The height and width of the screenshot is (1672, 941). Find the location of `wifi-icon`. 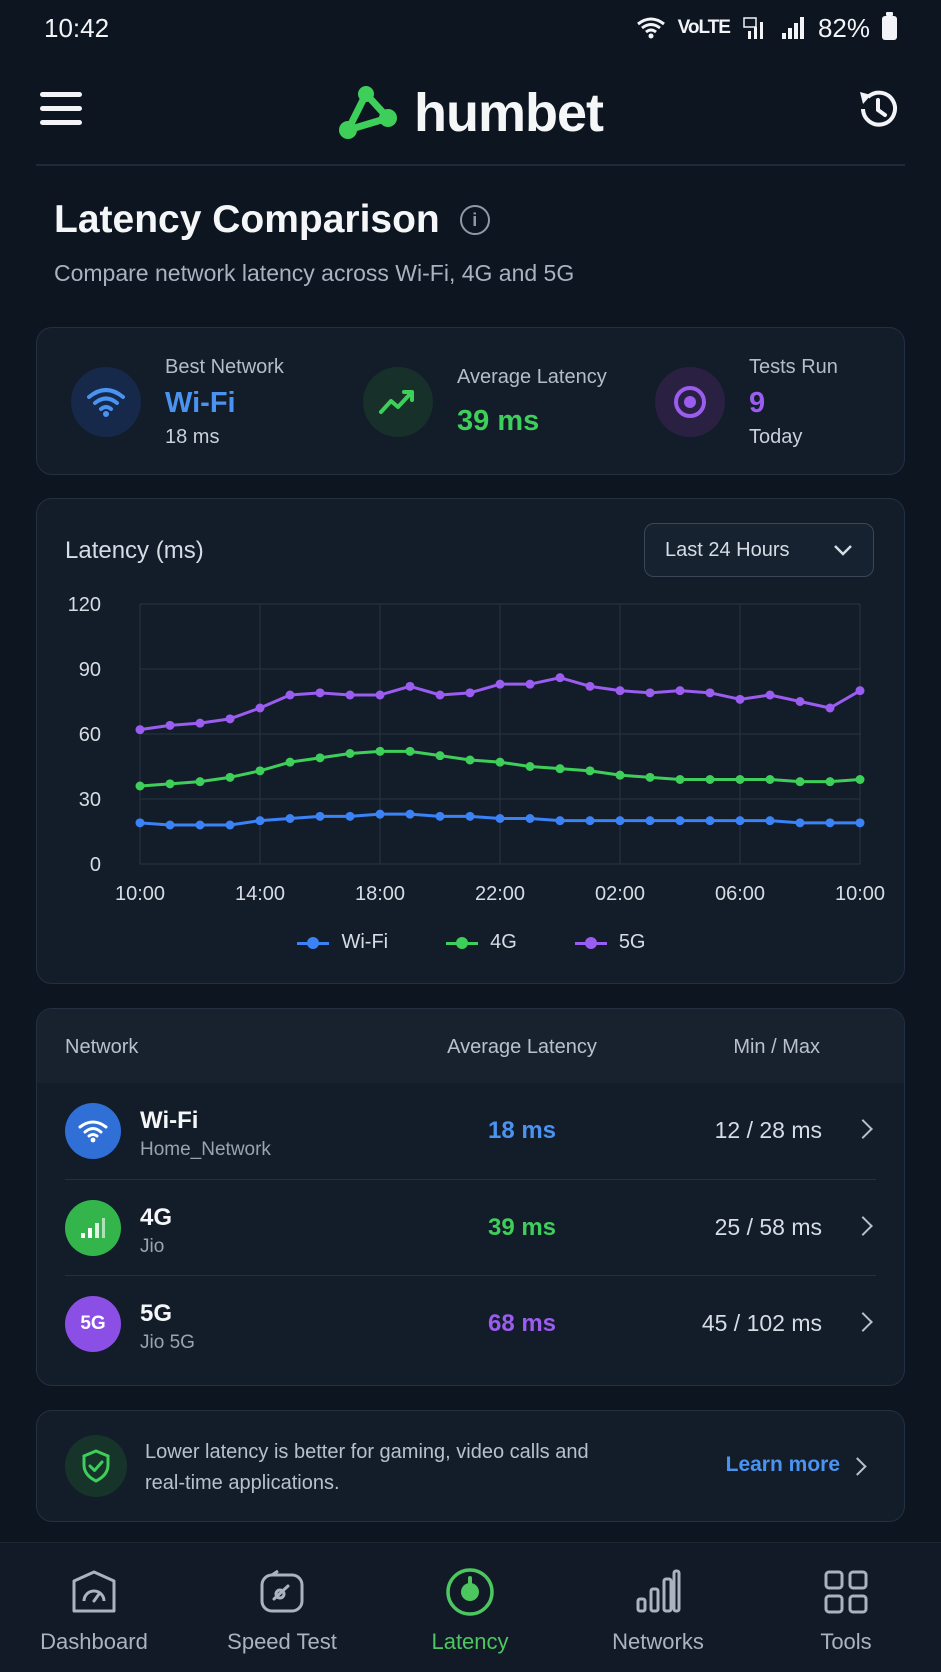

wifi-icon is located at coordinates (106, 402).